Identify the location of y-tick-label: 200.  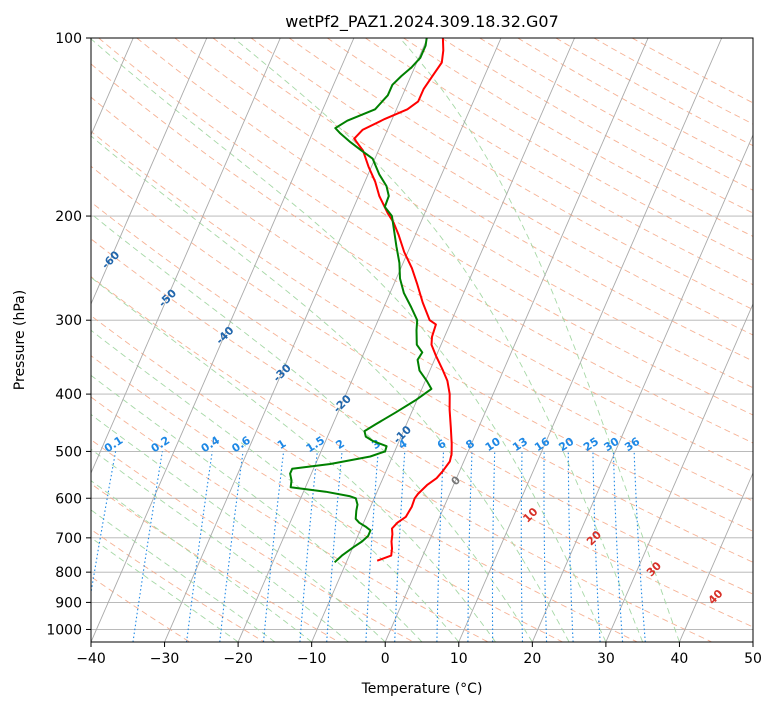
(68, 217).